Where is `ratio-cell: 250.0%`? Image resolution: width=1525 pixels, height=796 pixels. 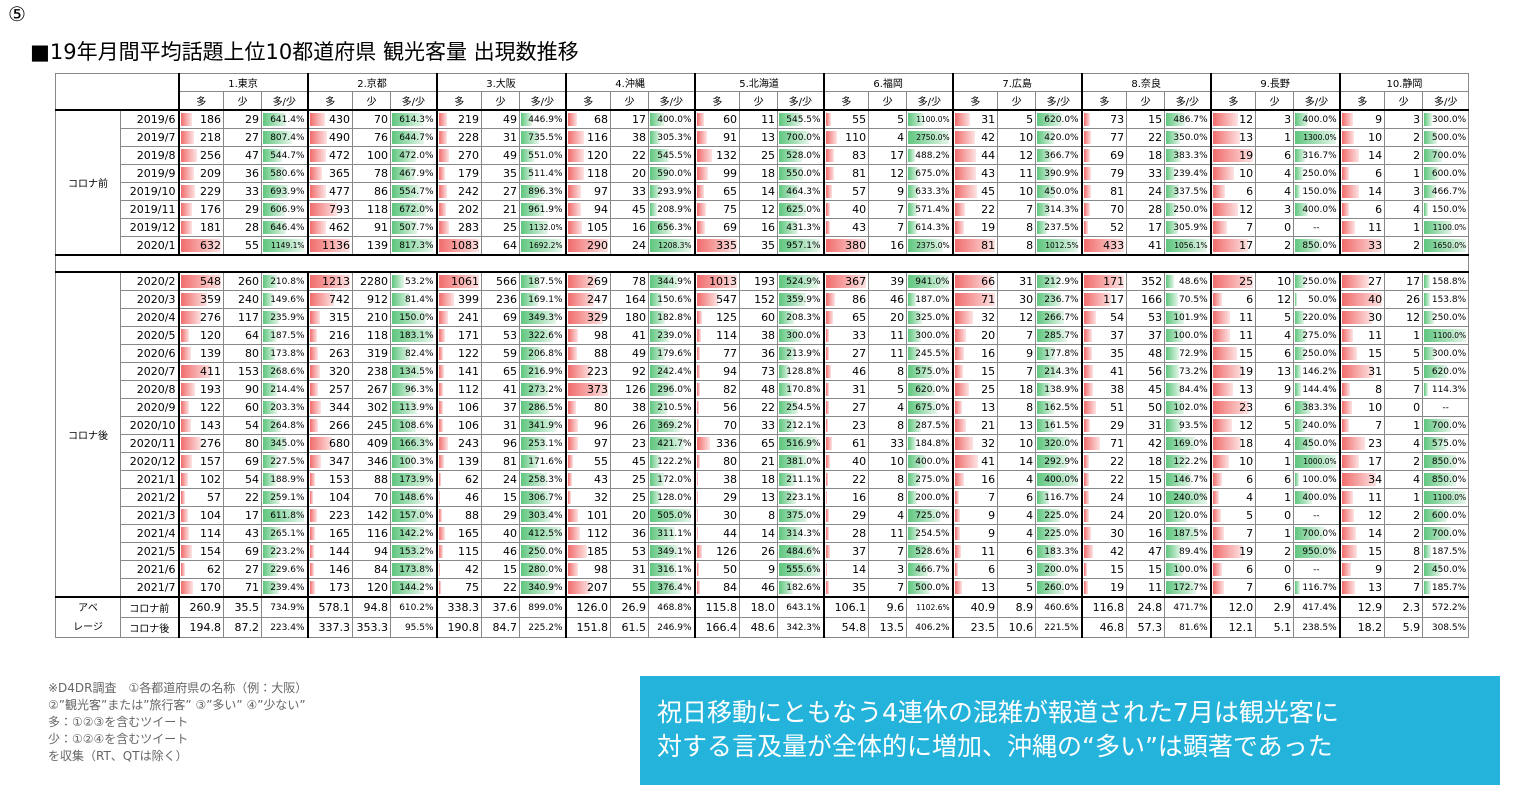 ratio-cell: 250.0% is located at coordinates (1317, 353).